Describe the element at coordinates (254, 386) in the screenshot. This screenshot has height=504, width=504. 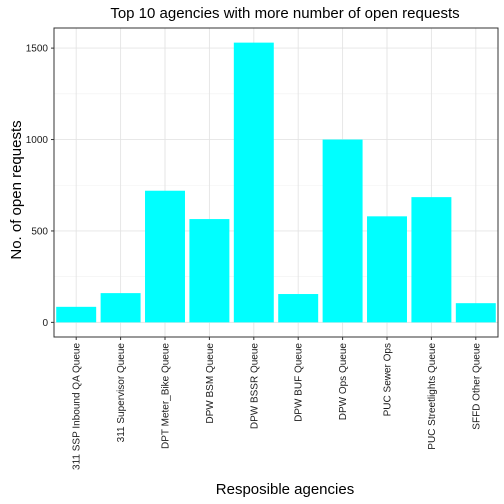
I see `x-tick-label: DPW BSSR Queue` at that location.